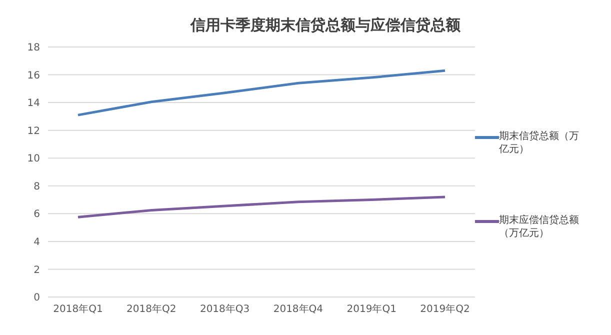 The image size is (611, 335). Describe the element at coordinates (539, 143) in the screenshot. I see `legend-label: 期末信贷总额（万亿元）` at that location.